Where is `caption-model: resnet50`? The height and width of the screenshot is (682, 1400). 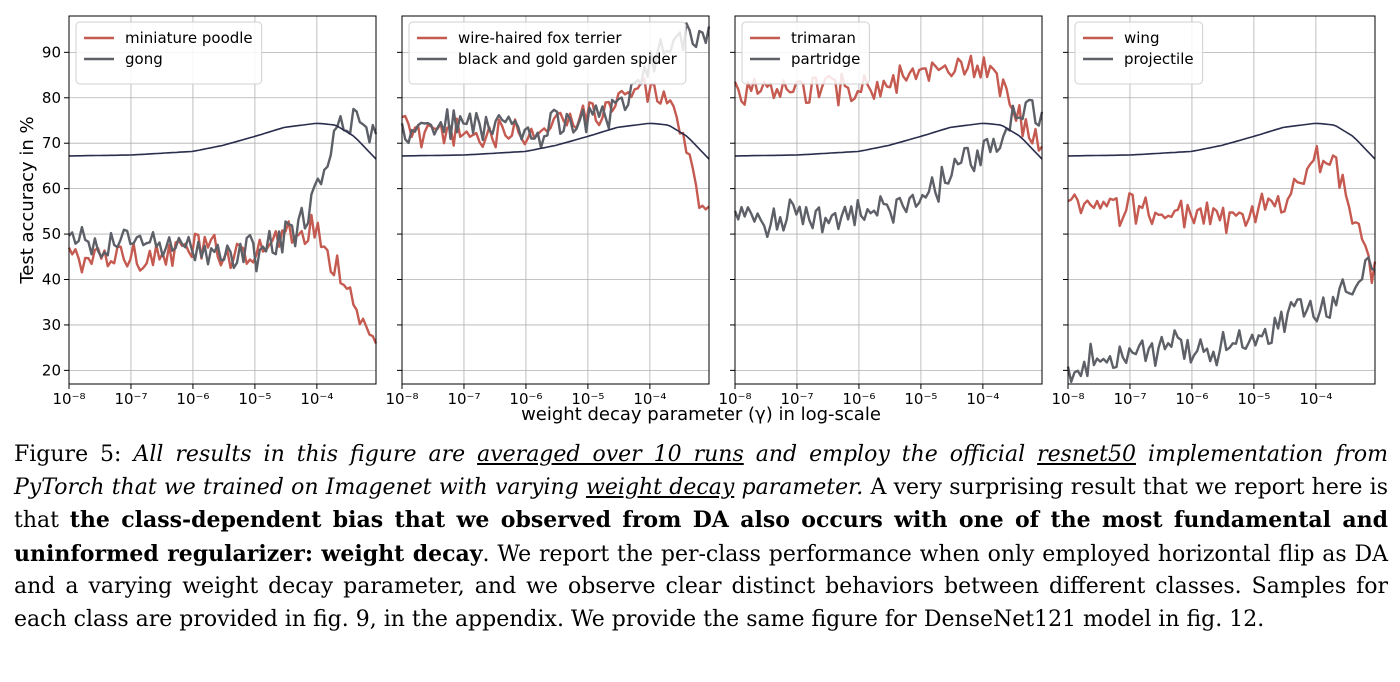
caption-model: resnet50 is located at coordinates (1086, 454).